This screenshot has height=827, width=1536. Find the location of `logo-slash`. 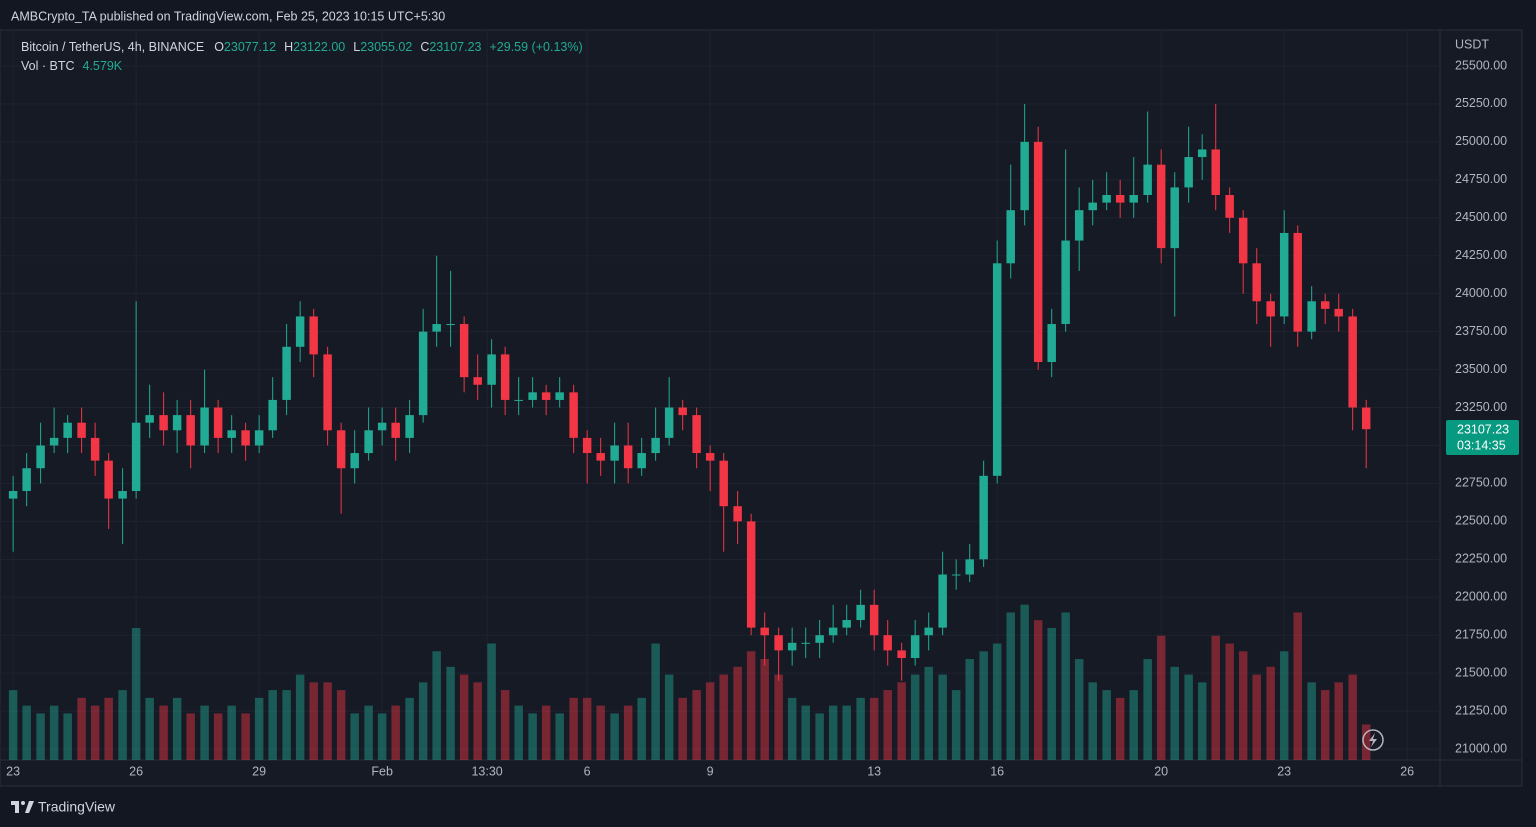

logo-slash is located at coordinates (29, 807).